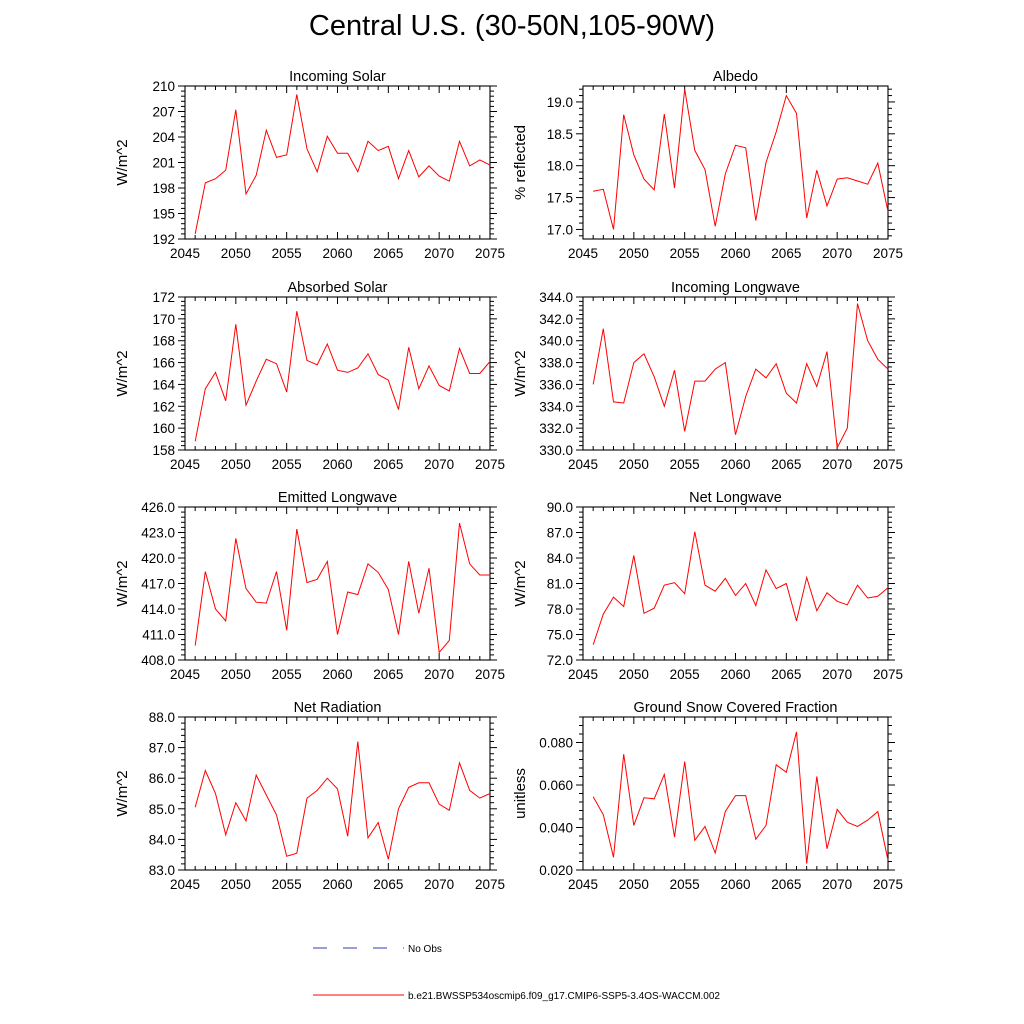 The height and width of the screenshot is (1024, 1024). What do you see at coordinates (337, 498) in the screenshot?
I see `panel-title: Emitted Longwave` at bounding box center [337, 498].